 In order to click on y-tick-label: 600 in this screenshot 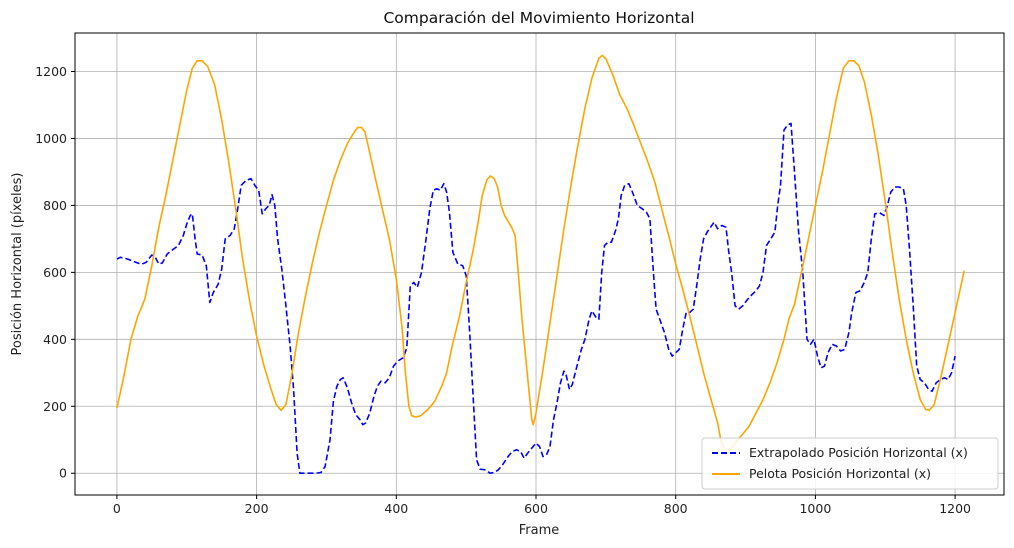, I will do `click(55, 272)`.